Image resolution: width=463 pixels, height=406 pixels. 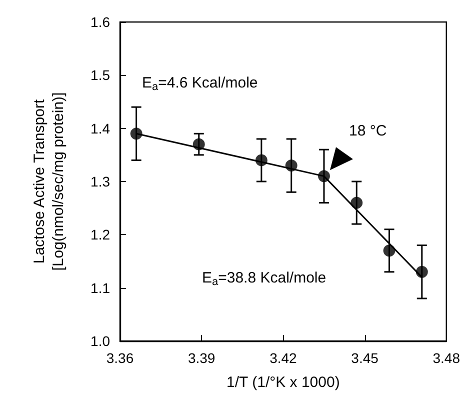 I want to click on y-tick-label: 1.5, so click(x=100, y=75).